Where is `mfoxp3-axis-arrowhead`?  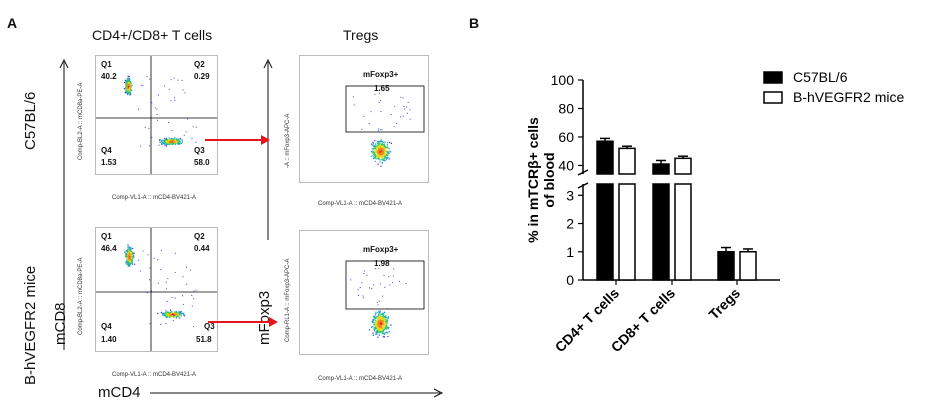 mfoxp3-axis-arrowhead is located at coordinates (268, 63).